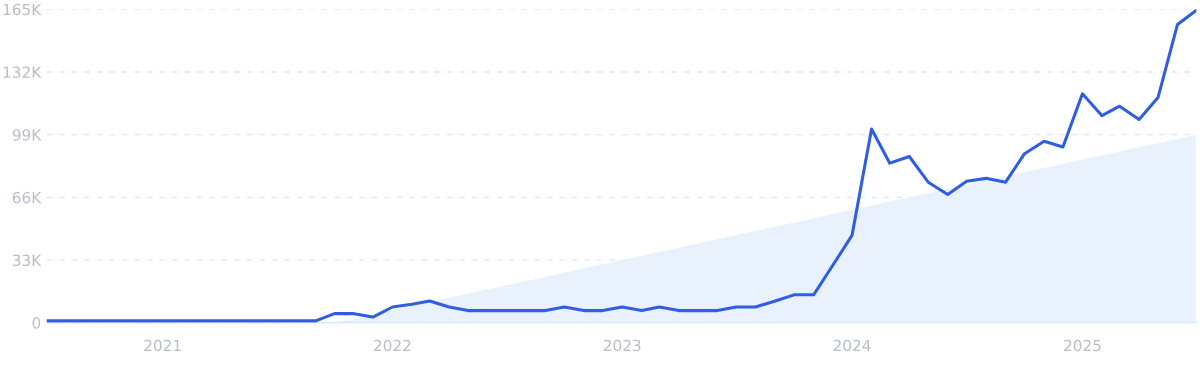 The height and width of the screenshot is (371, 1200). I want to click on y-tick-label: 99K, so click(27, 135).